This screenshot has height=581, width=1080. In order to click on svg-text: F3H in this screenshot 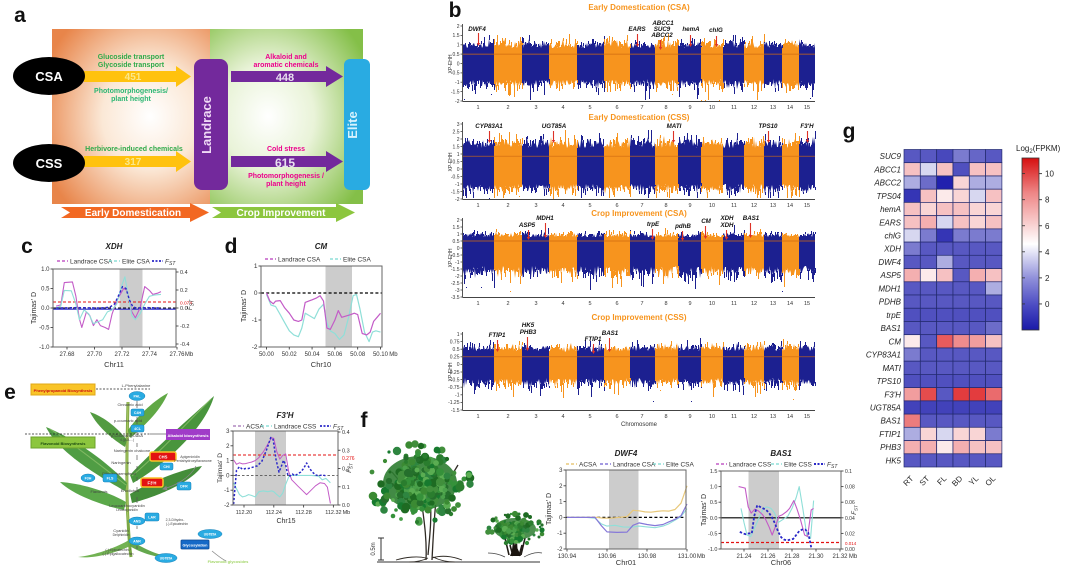, I will do `click(88, 478)`.